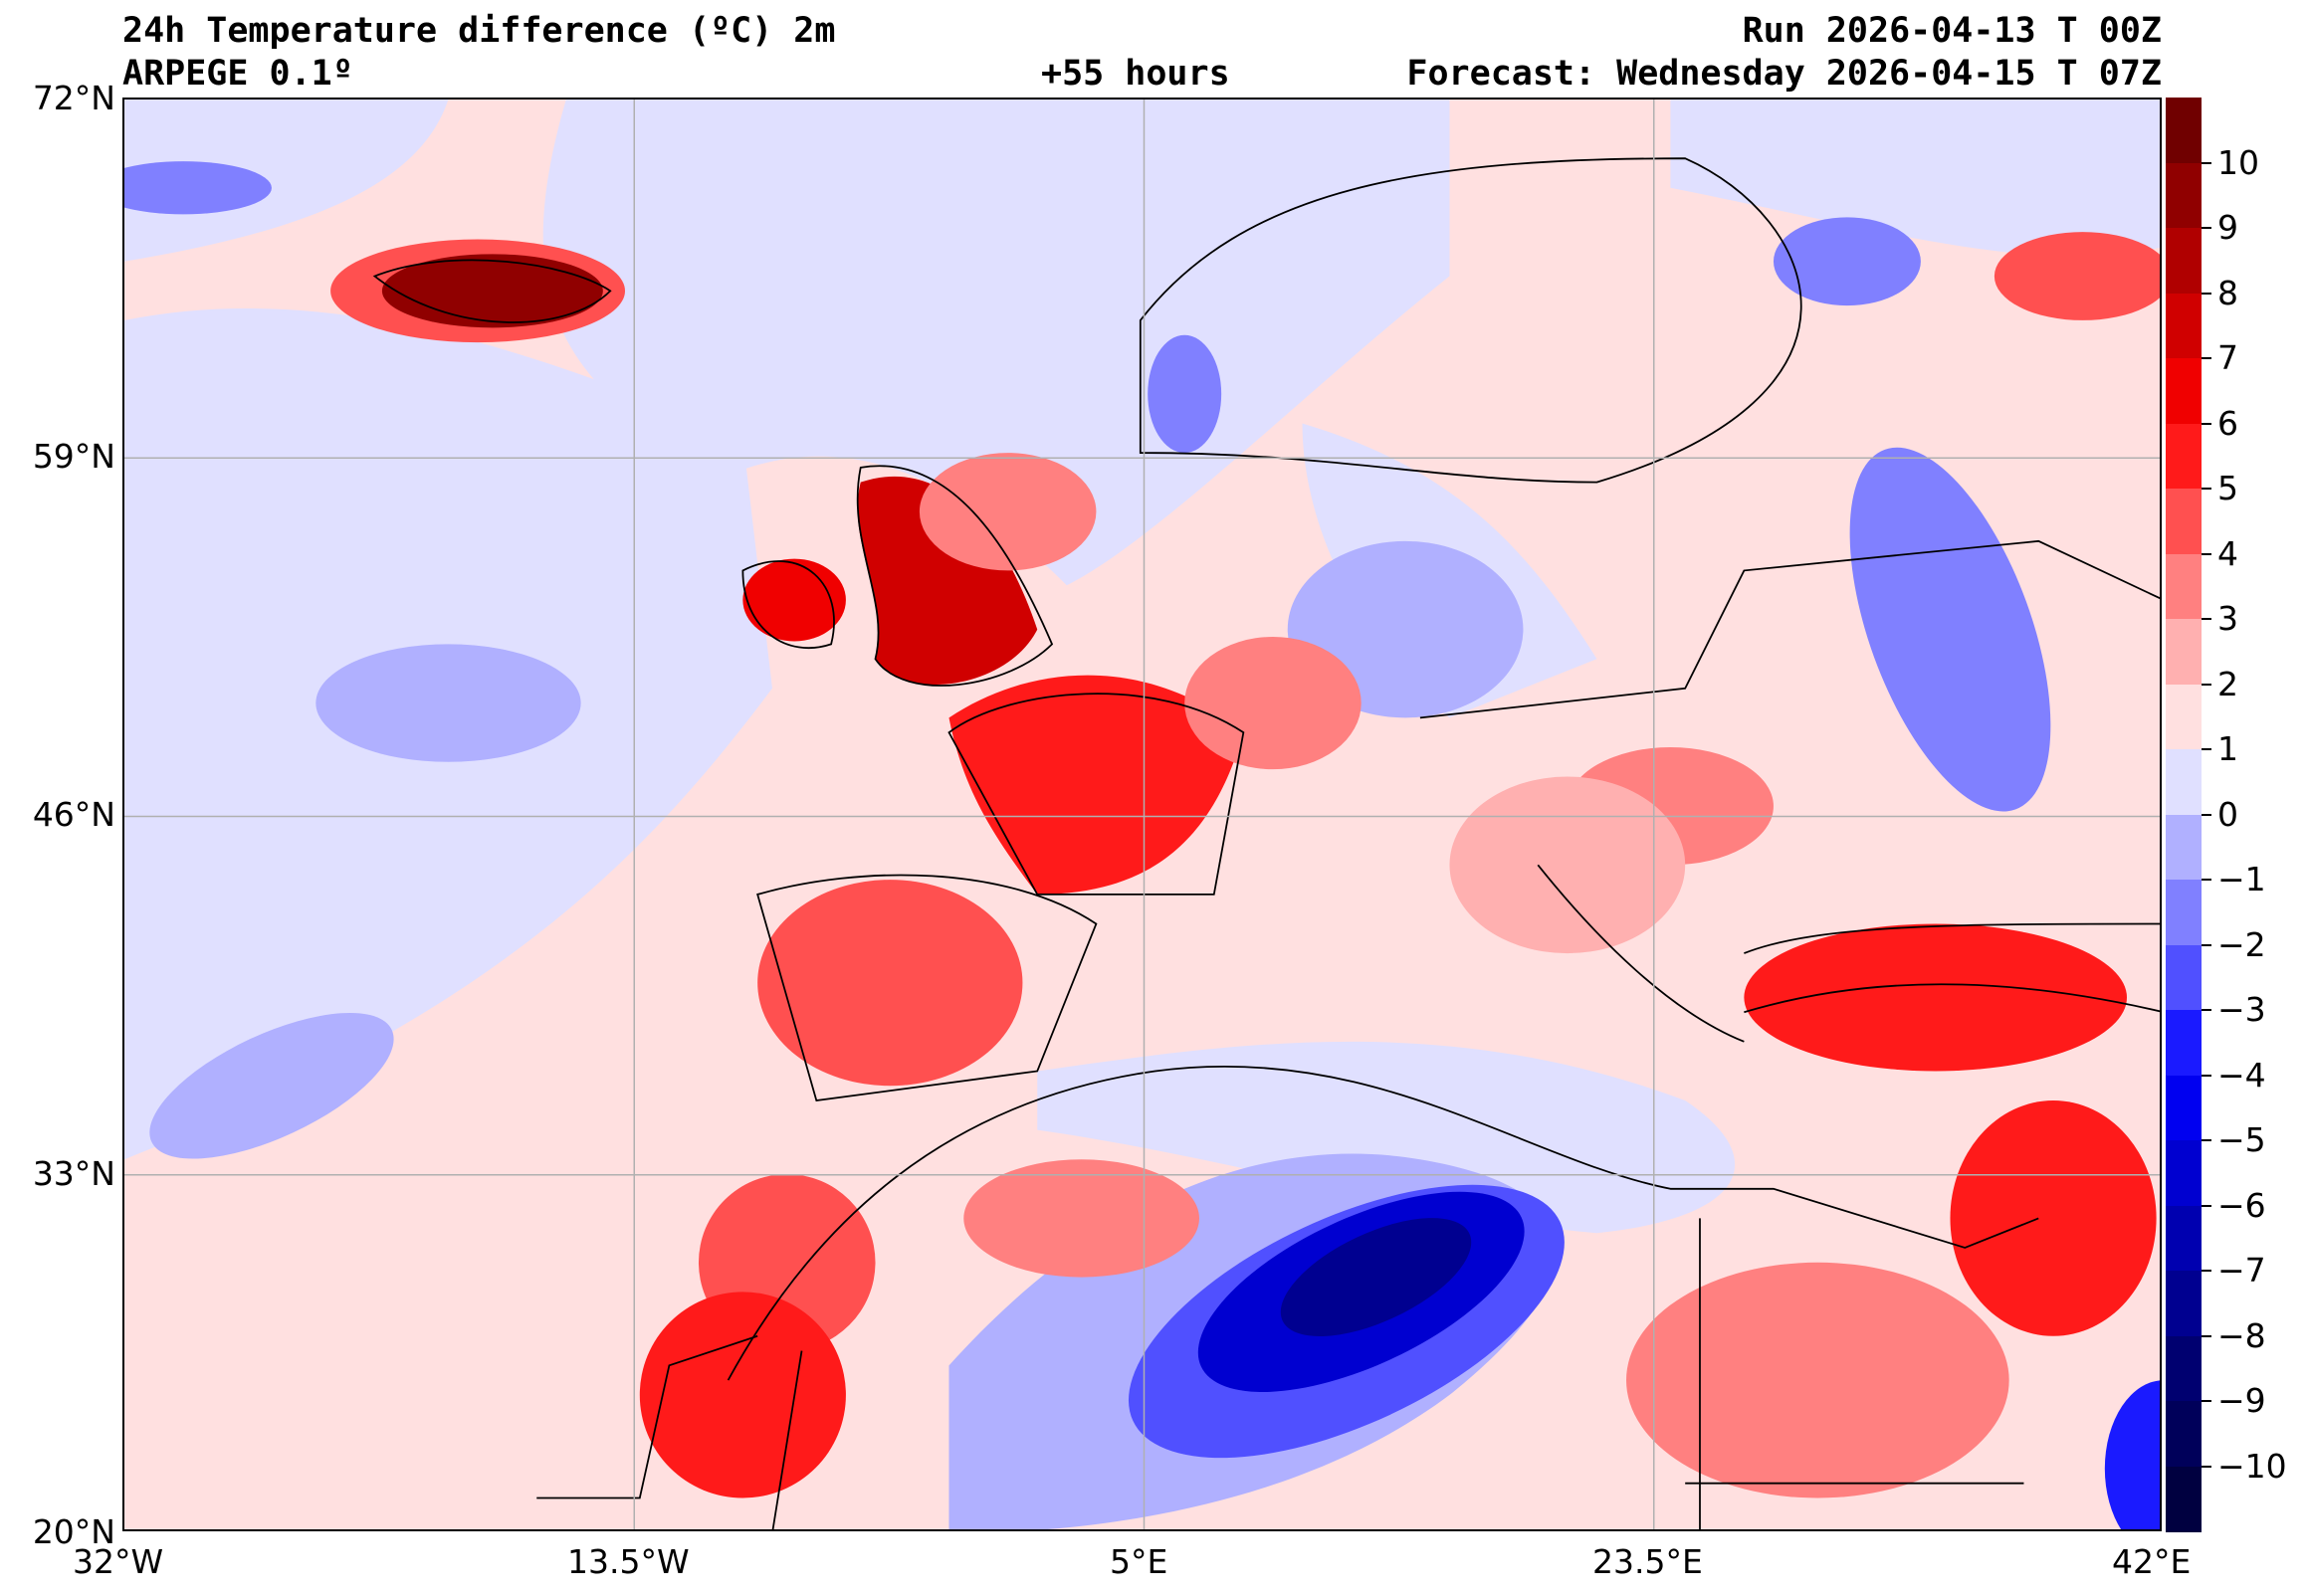 The image size is (2309, 1596). Describe the element at coordinates (2241, 879) in the screenshot. I see `colorbar-tick-label: −1` at that location.